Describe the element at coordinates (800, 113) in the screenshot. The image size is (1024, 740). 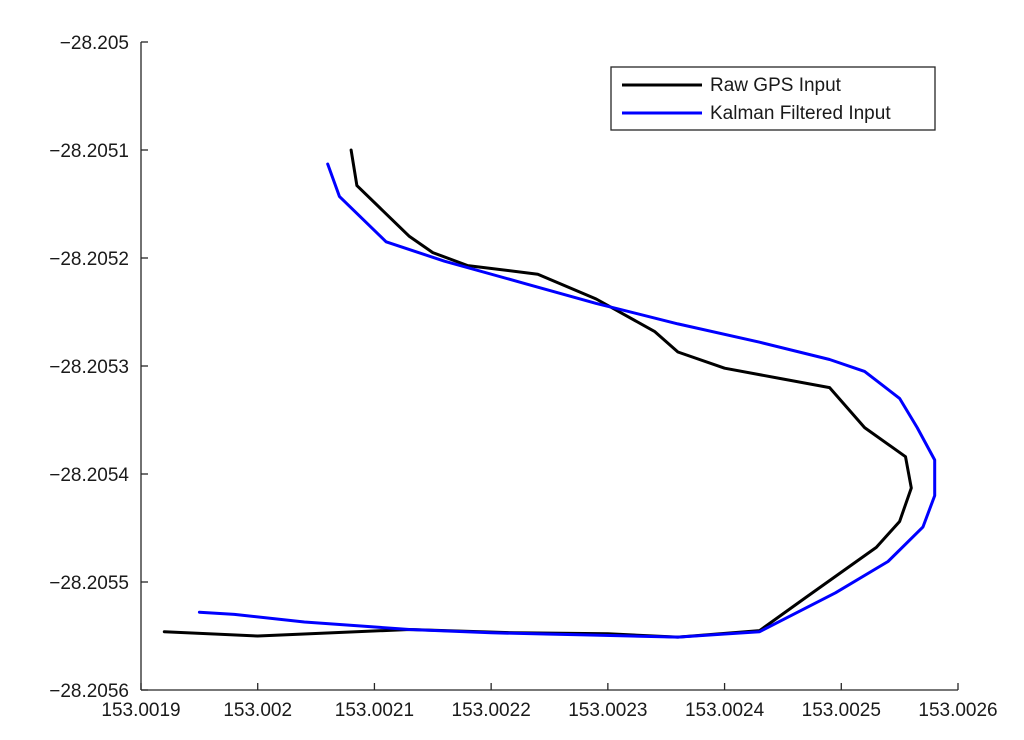
I see `legend-label-kalman: Kalman Filtered Input` at that location.